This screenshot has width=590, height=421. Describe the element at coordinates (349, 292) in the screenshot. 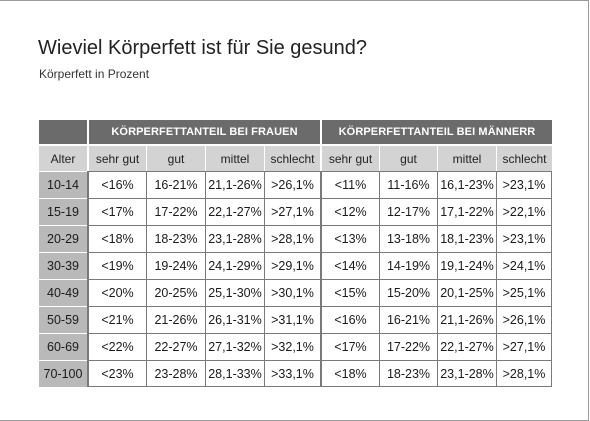

I see `men-sehr-gut-cell: <15%` at that location.